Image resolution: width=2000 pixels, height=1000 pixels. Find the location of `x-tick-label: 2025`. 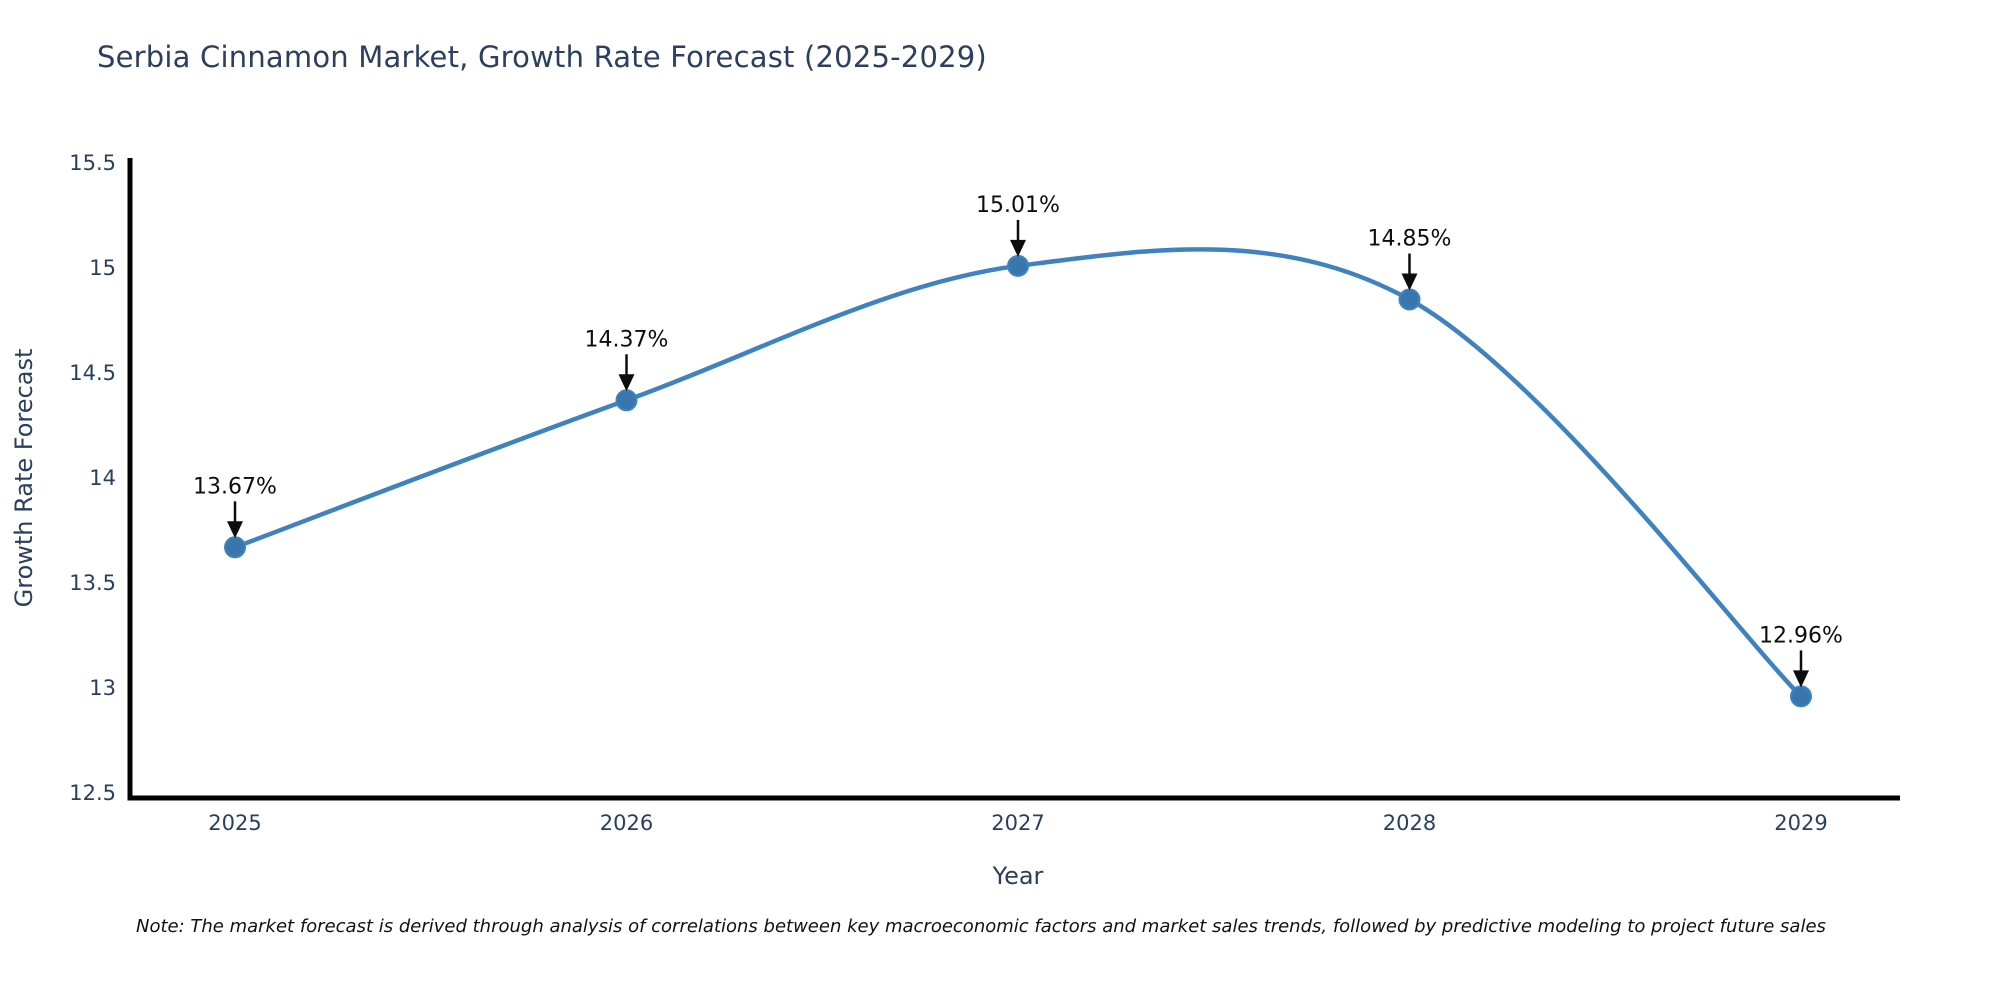

x-tick-label: 2025 is located at coordinates (234, 823).